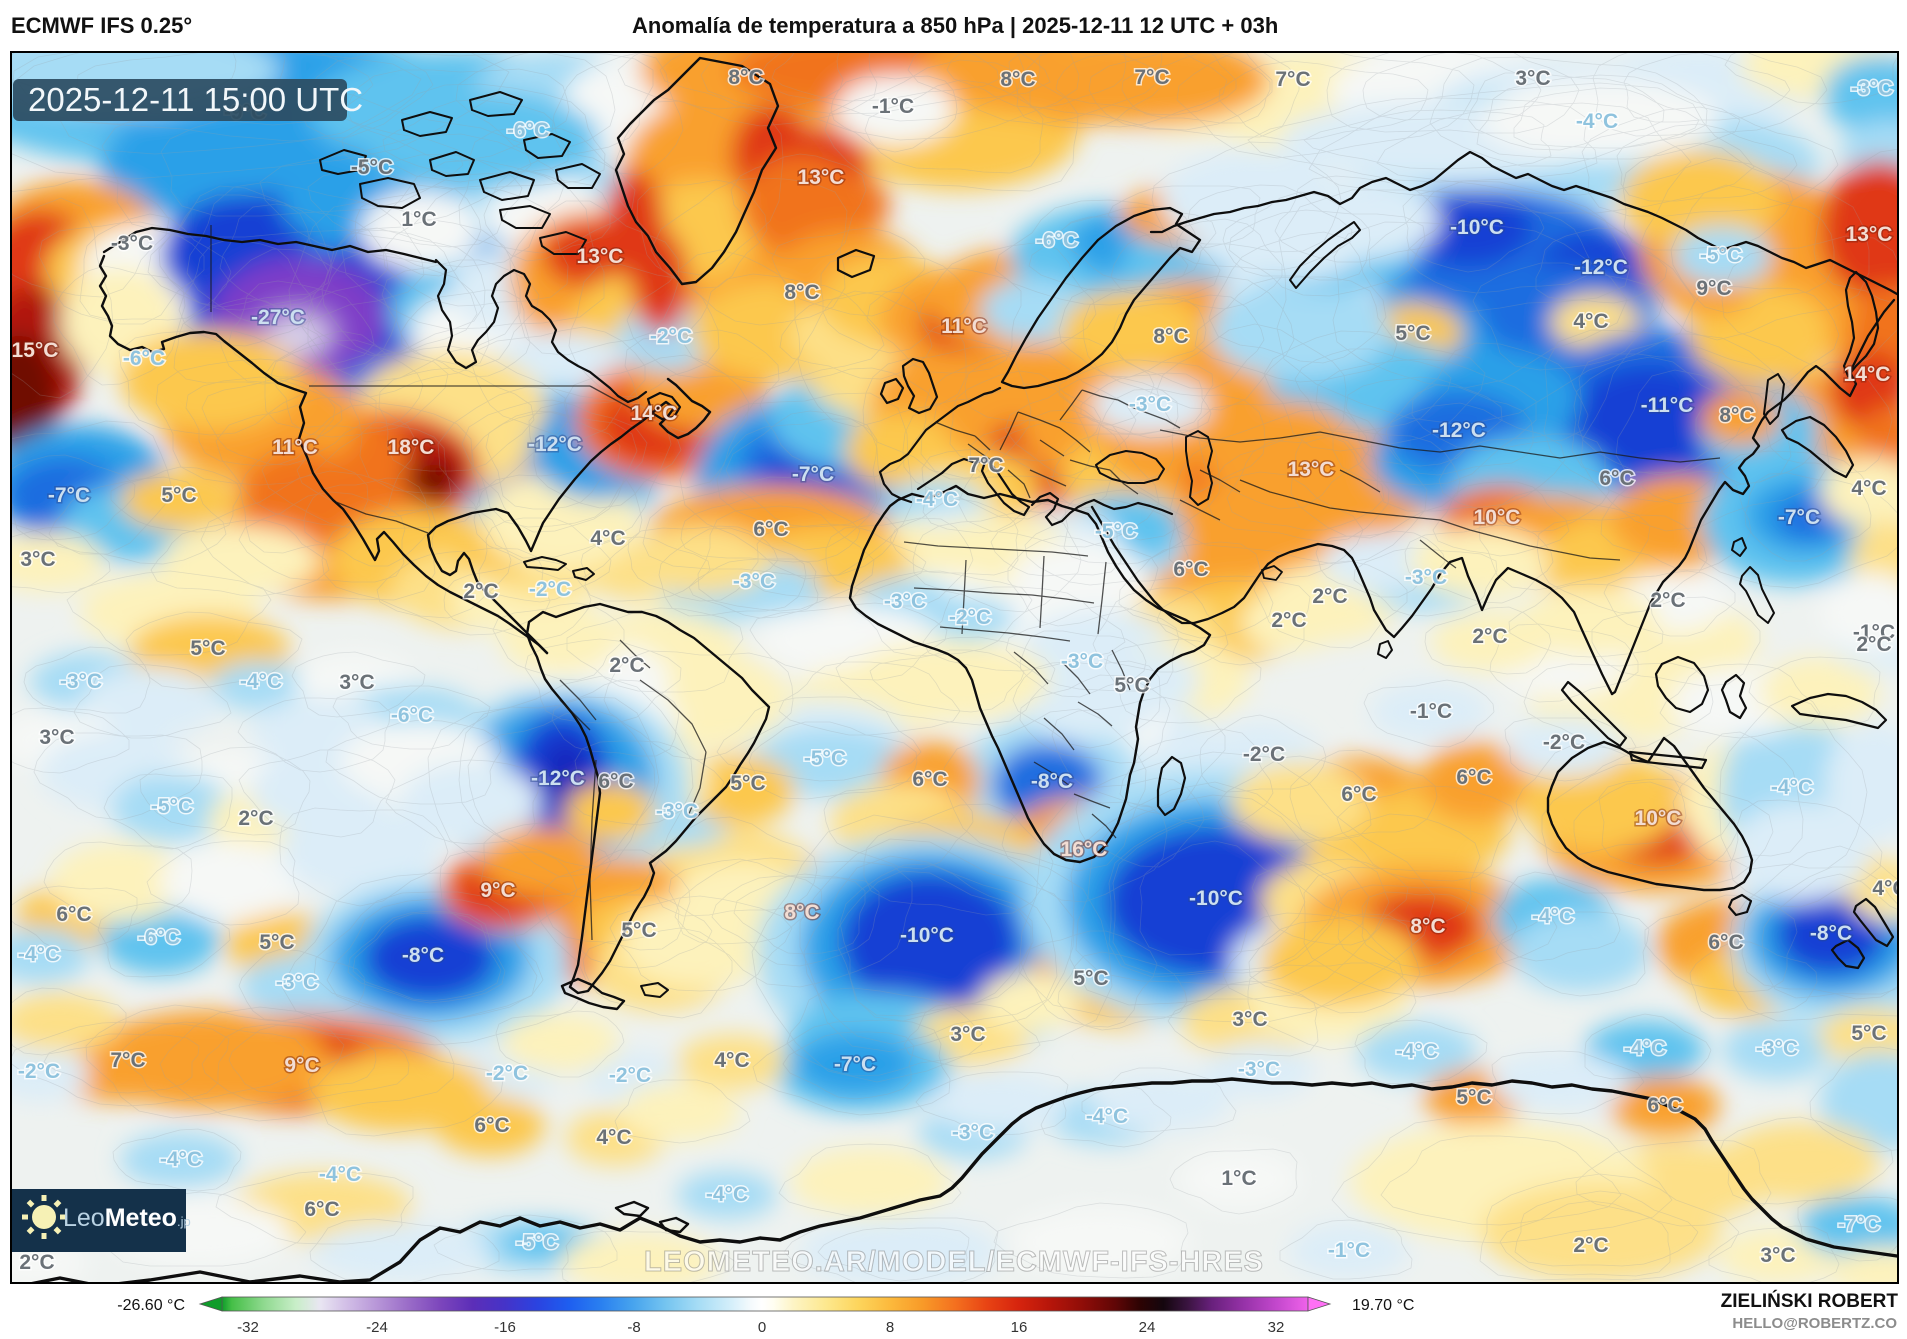 Image resolution: width=1907 pixels, height=1339 pixels. I want to click on svg-text: 32, so click(1276, 1327).